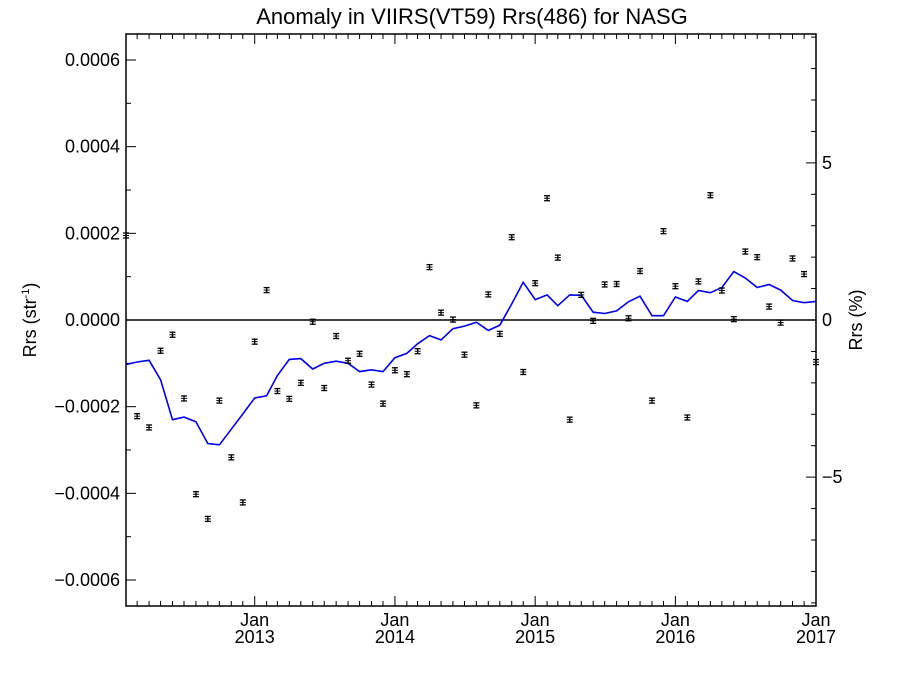  What do you see at coordinates (827, 320) in the screenshot?
I see `y2-tick-label: 0` at bounding box center [827, 320].